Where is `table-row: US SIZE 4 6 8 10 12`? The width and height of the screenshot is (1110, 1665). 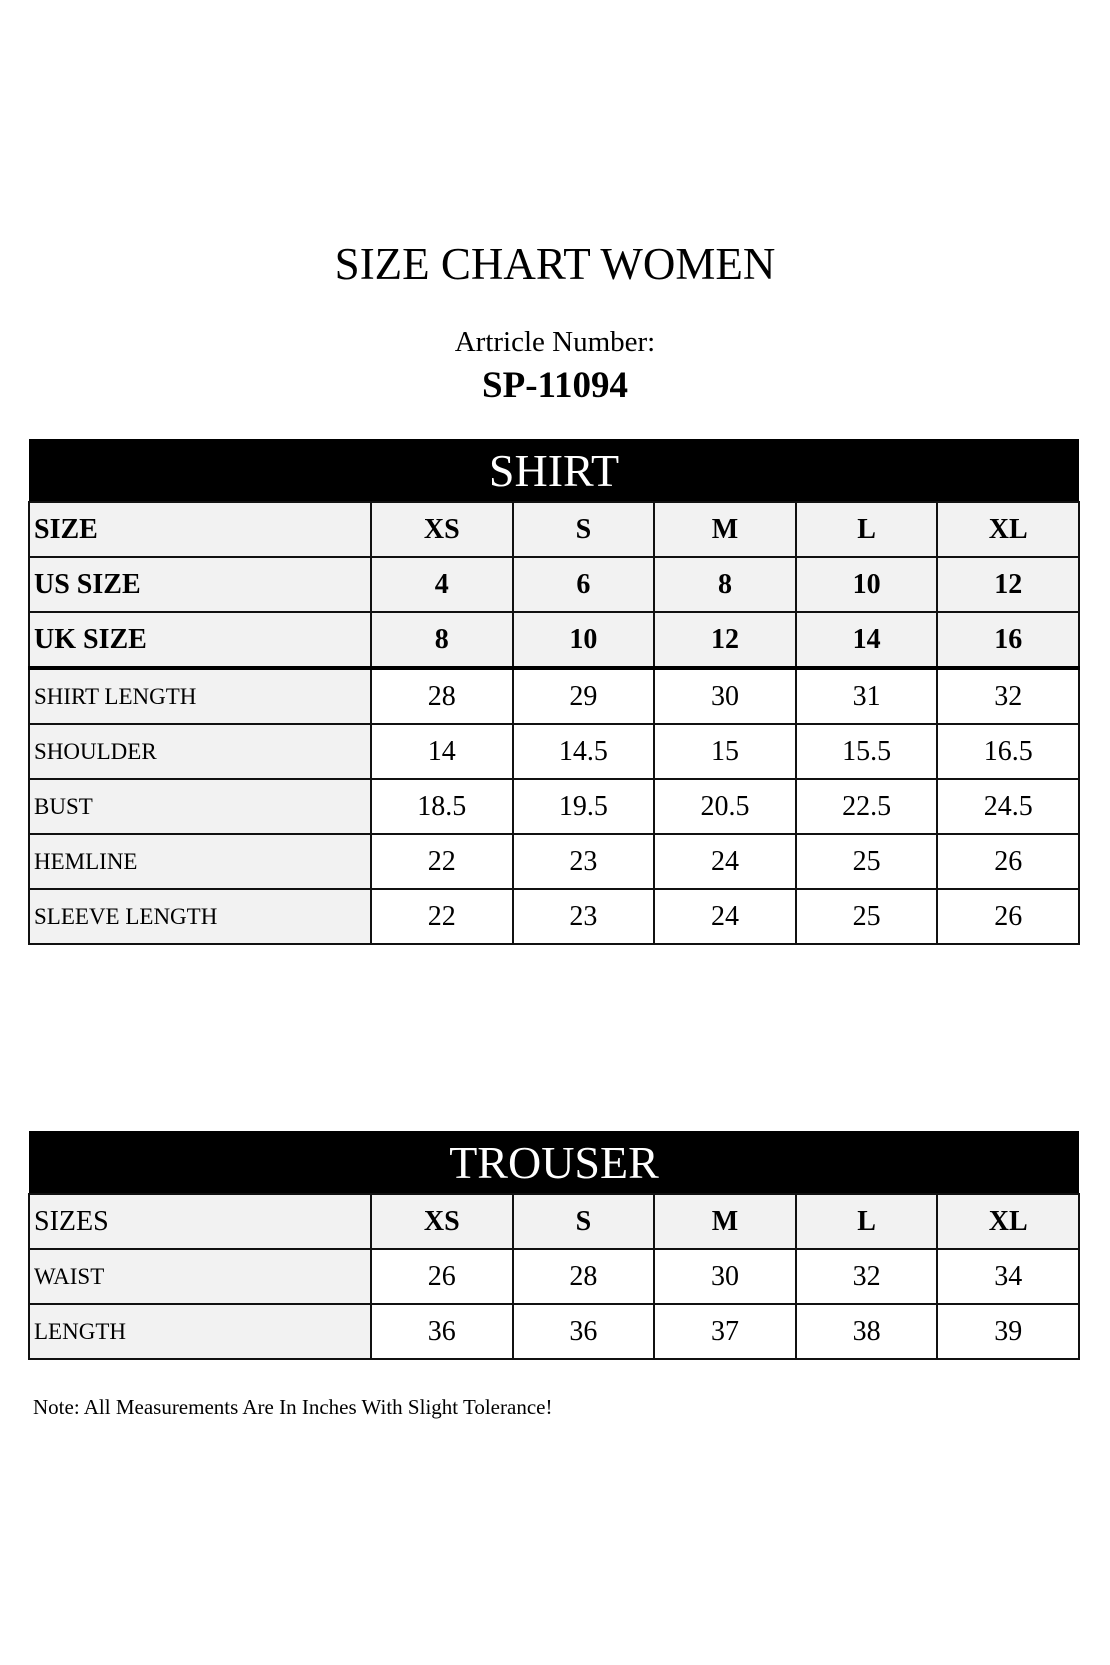 table-row: US SIZE 4 6 8 10 12 is located at coordinates (554, 584).